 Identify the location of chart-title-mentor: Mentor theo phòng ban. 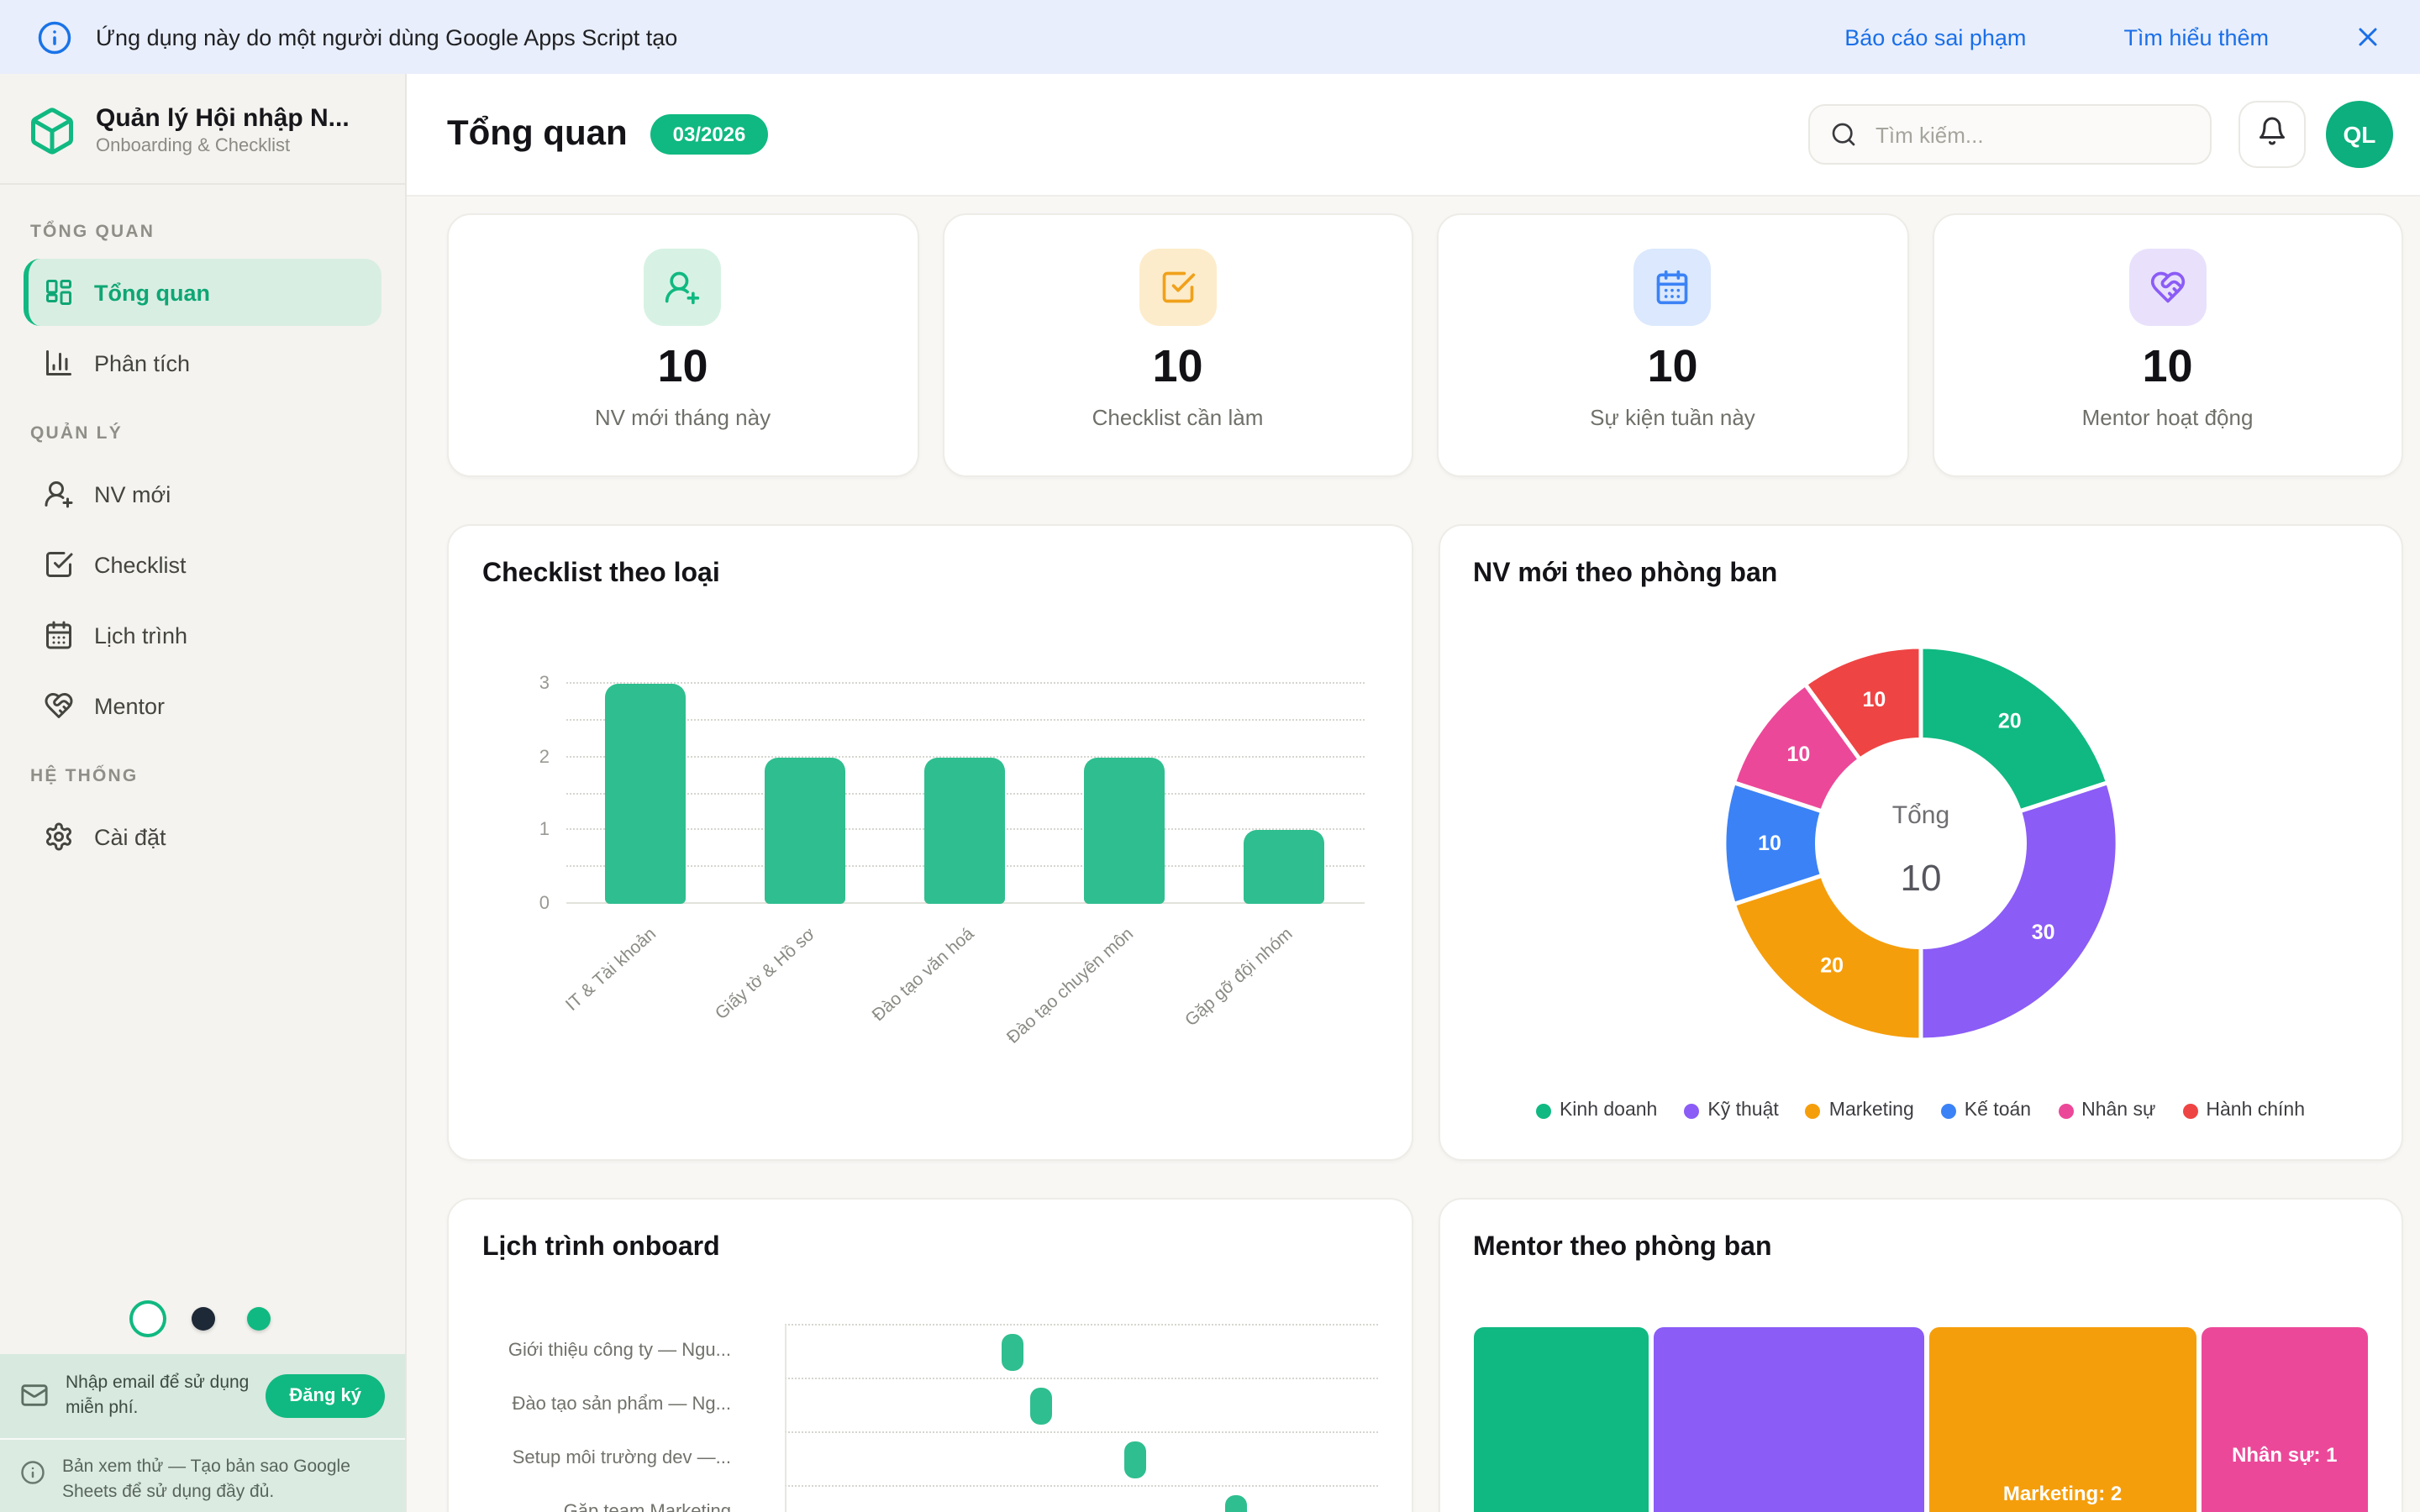
(1622, 1247).